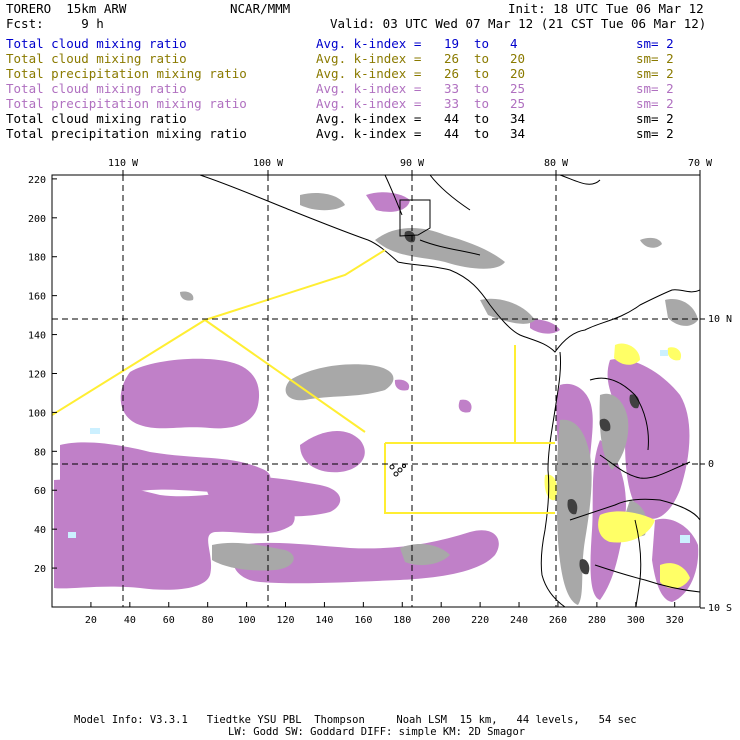 The height and width of the screenshot is (740, 740). What do you see at coordinates (518, 88) in the screenshot?
I see `legend-v2: 25` at bounding box center [518, 88].